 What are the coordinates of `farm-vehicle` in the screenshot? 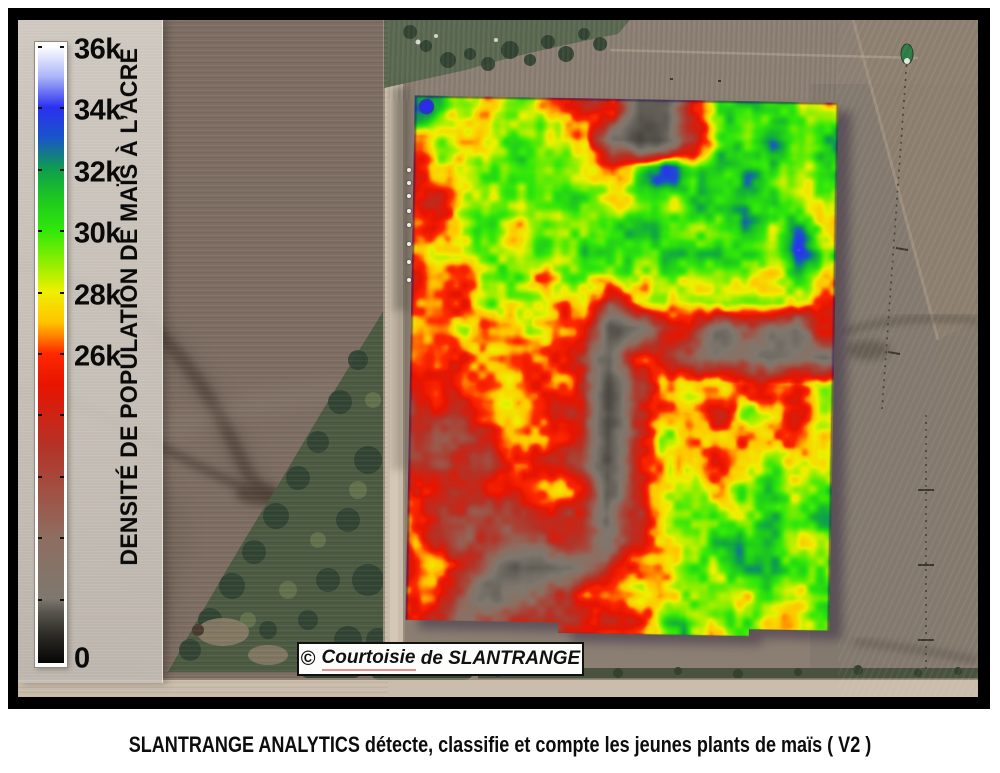 It's located at (907, 54).